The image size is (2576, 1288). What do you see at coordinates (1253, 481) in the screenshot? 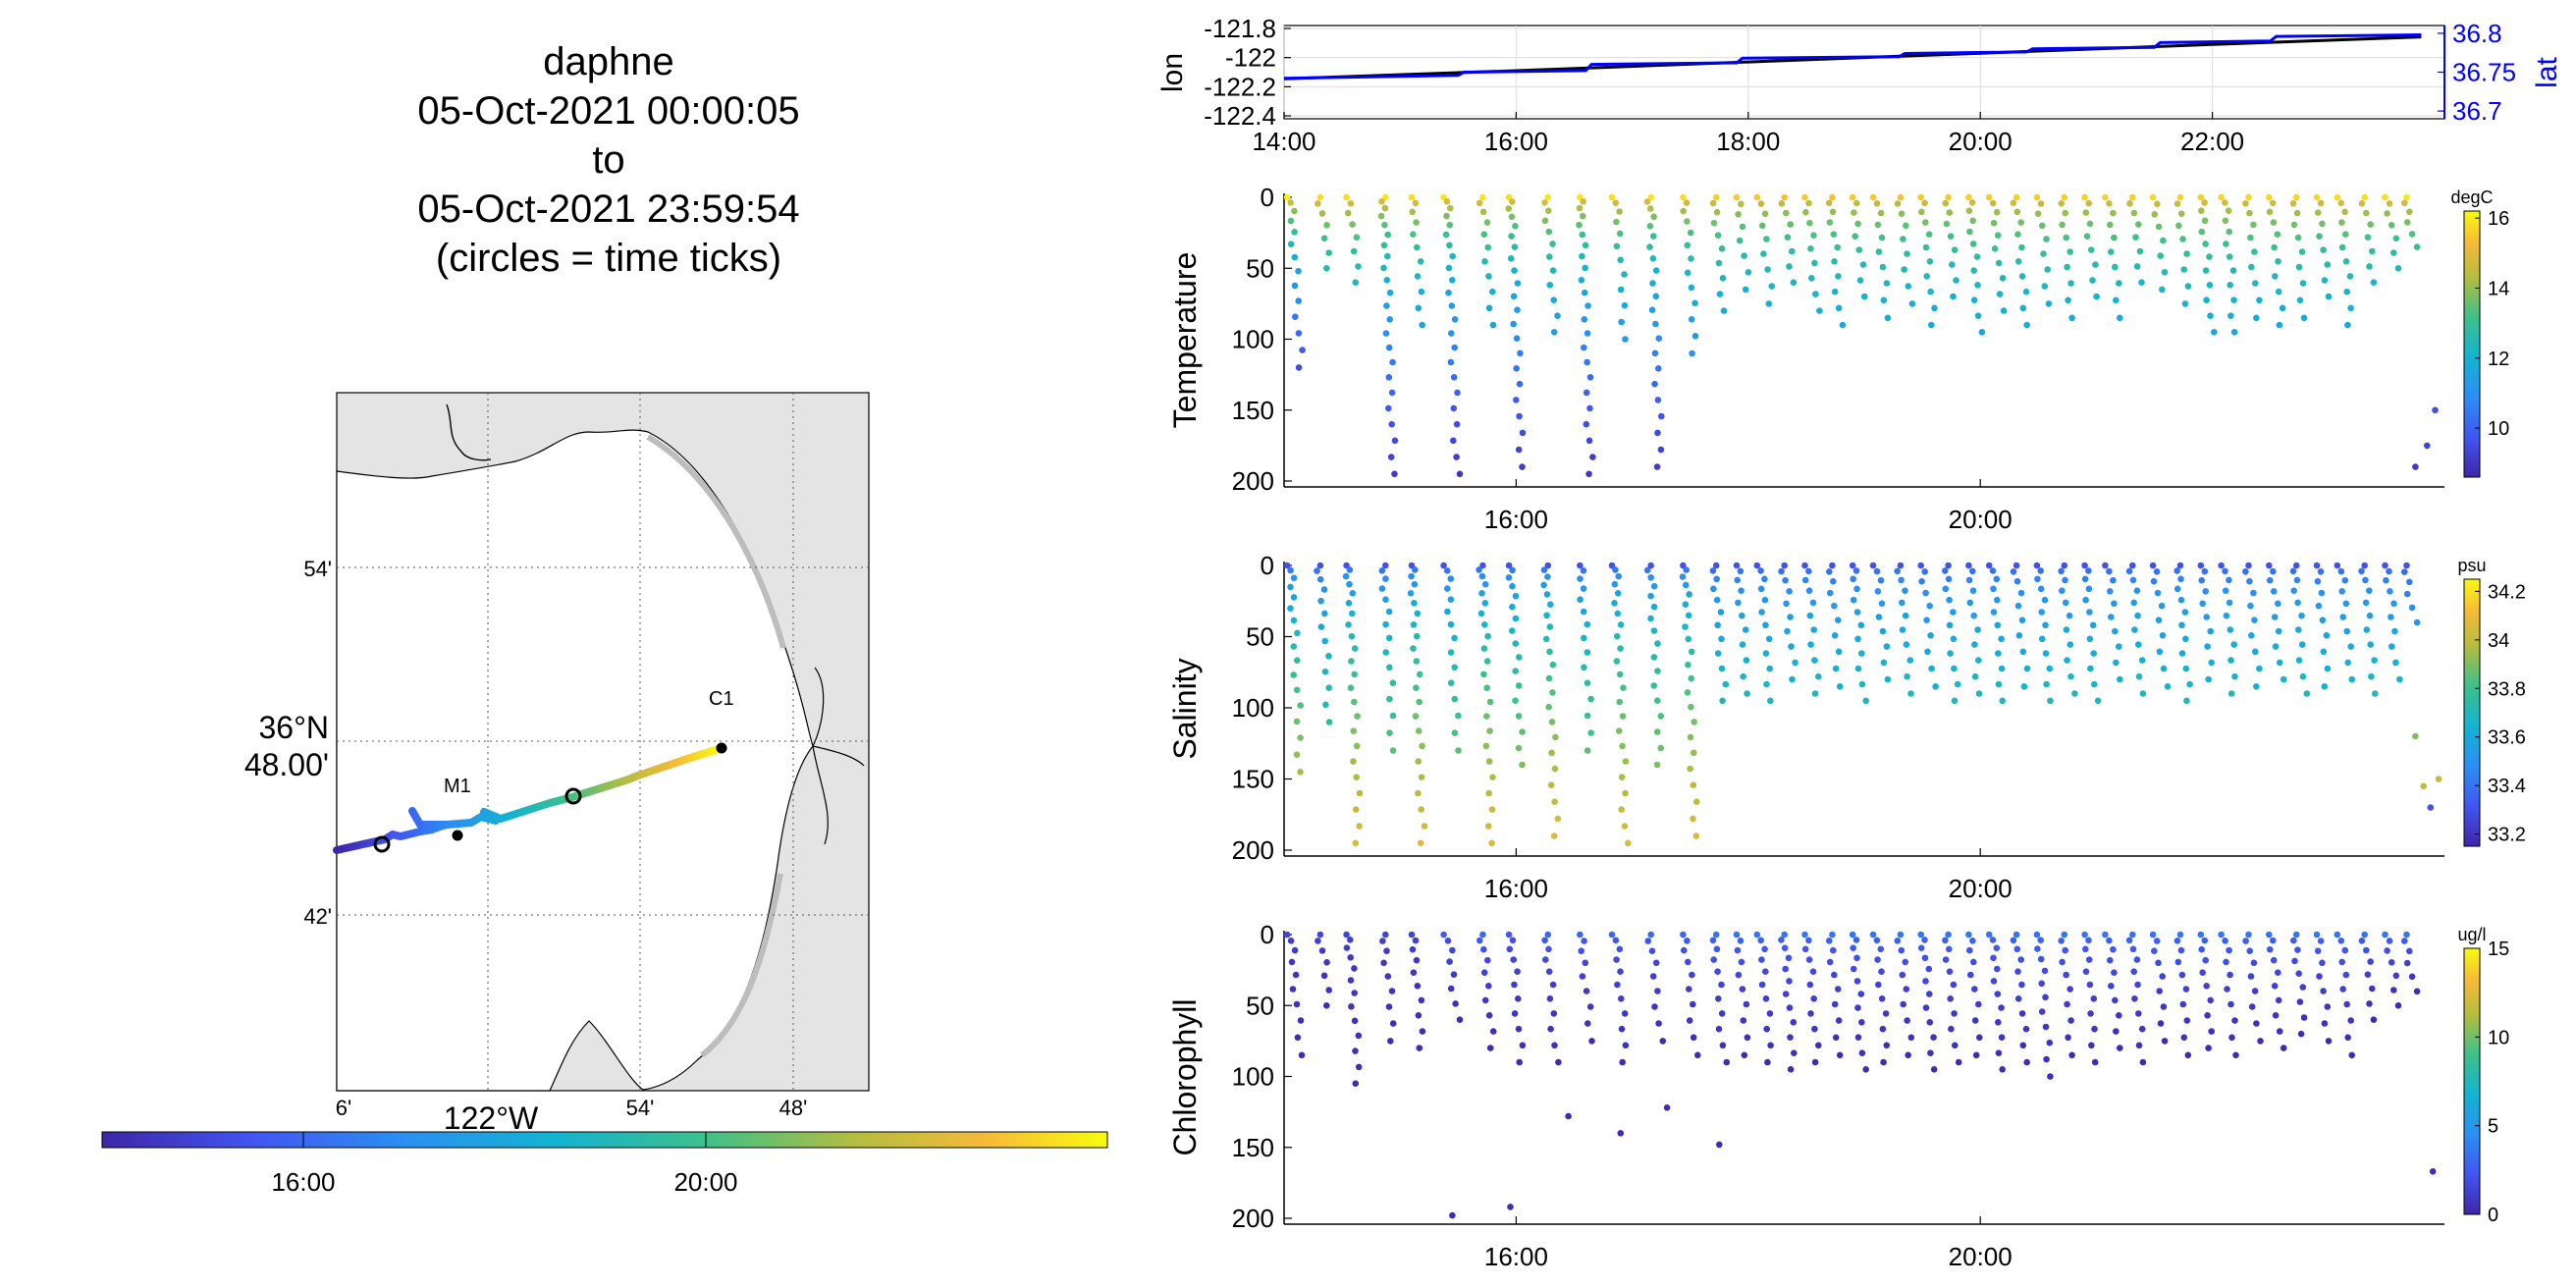
I see `y-tick-label: 200` at bounding box center [1253, 481].